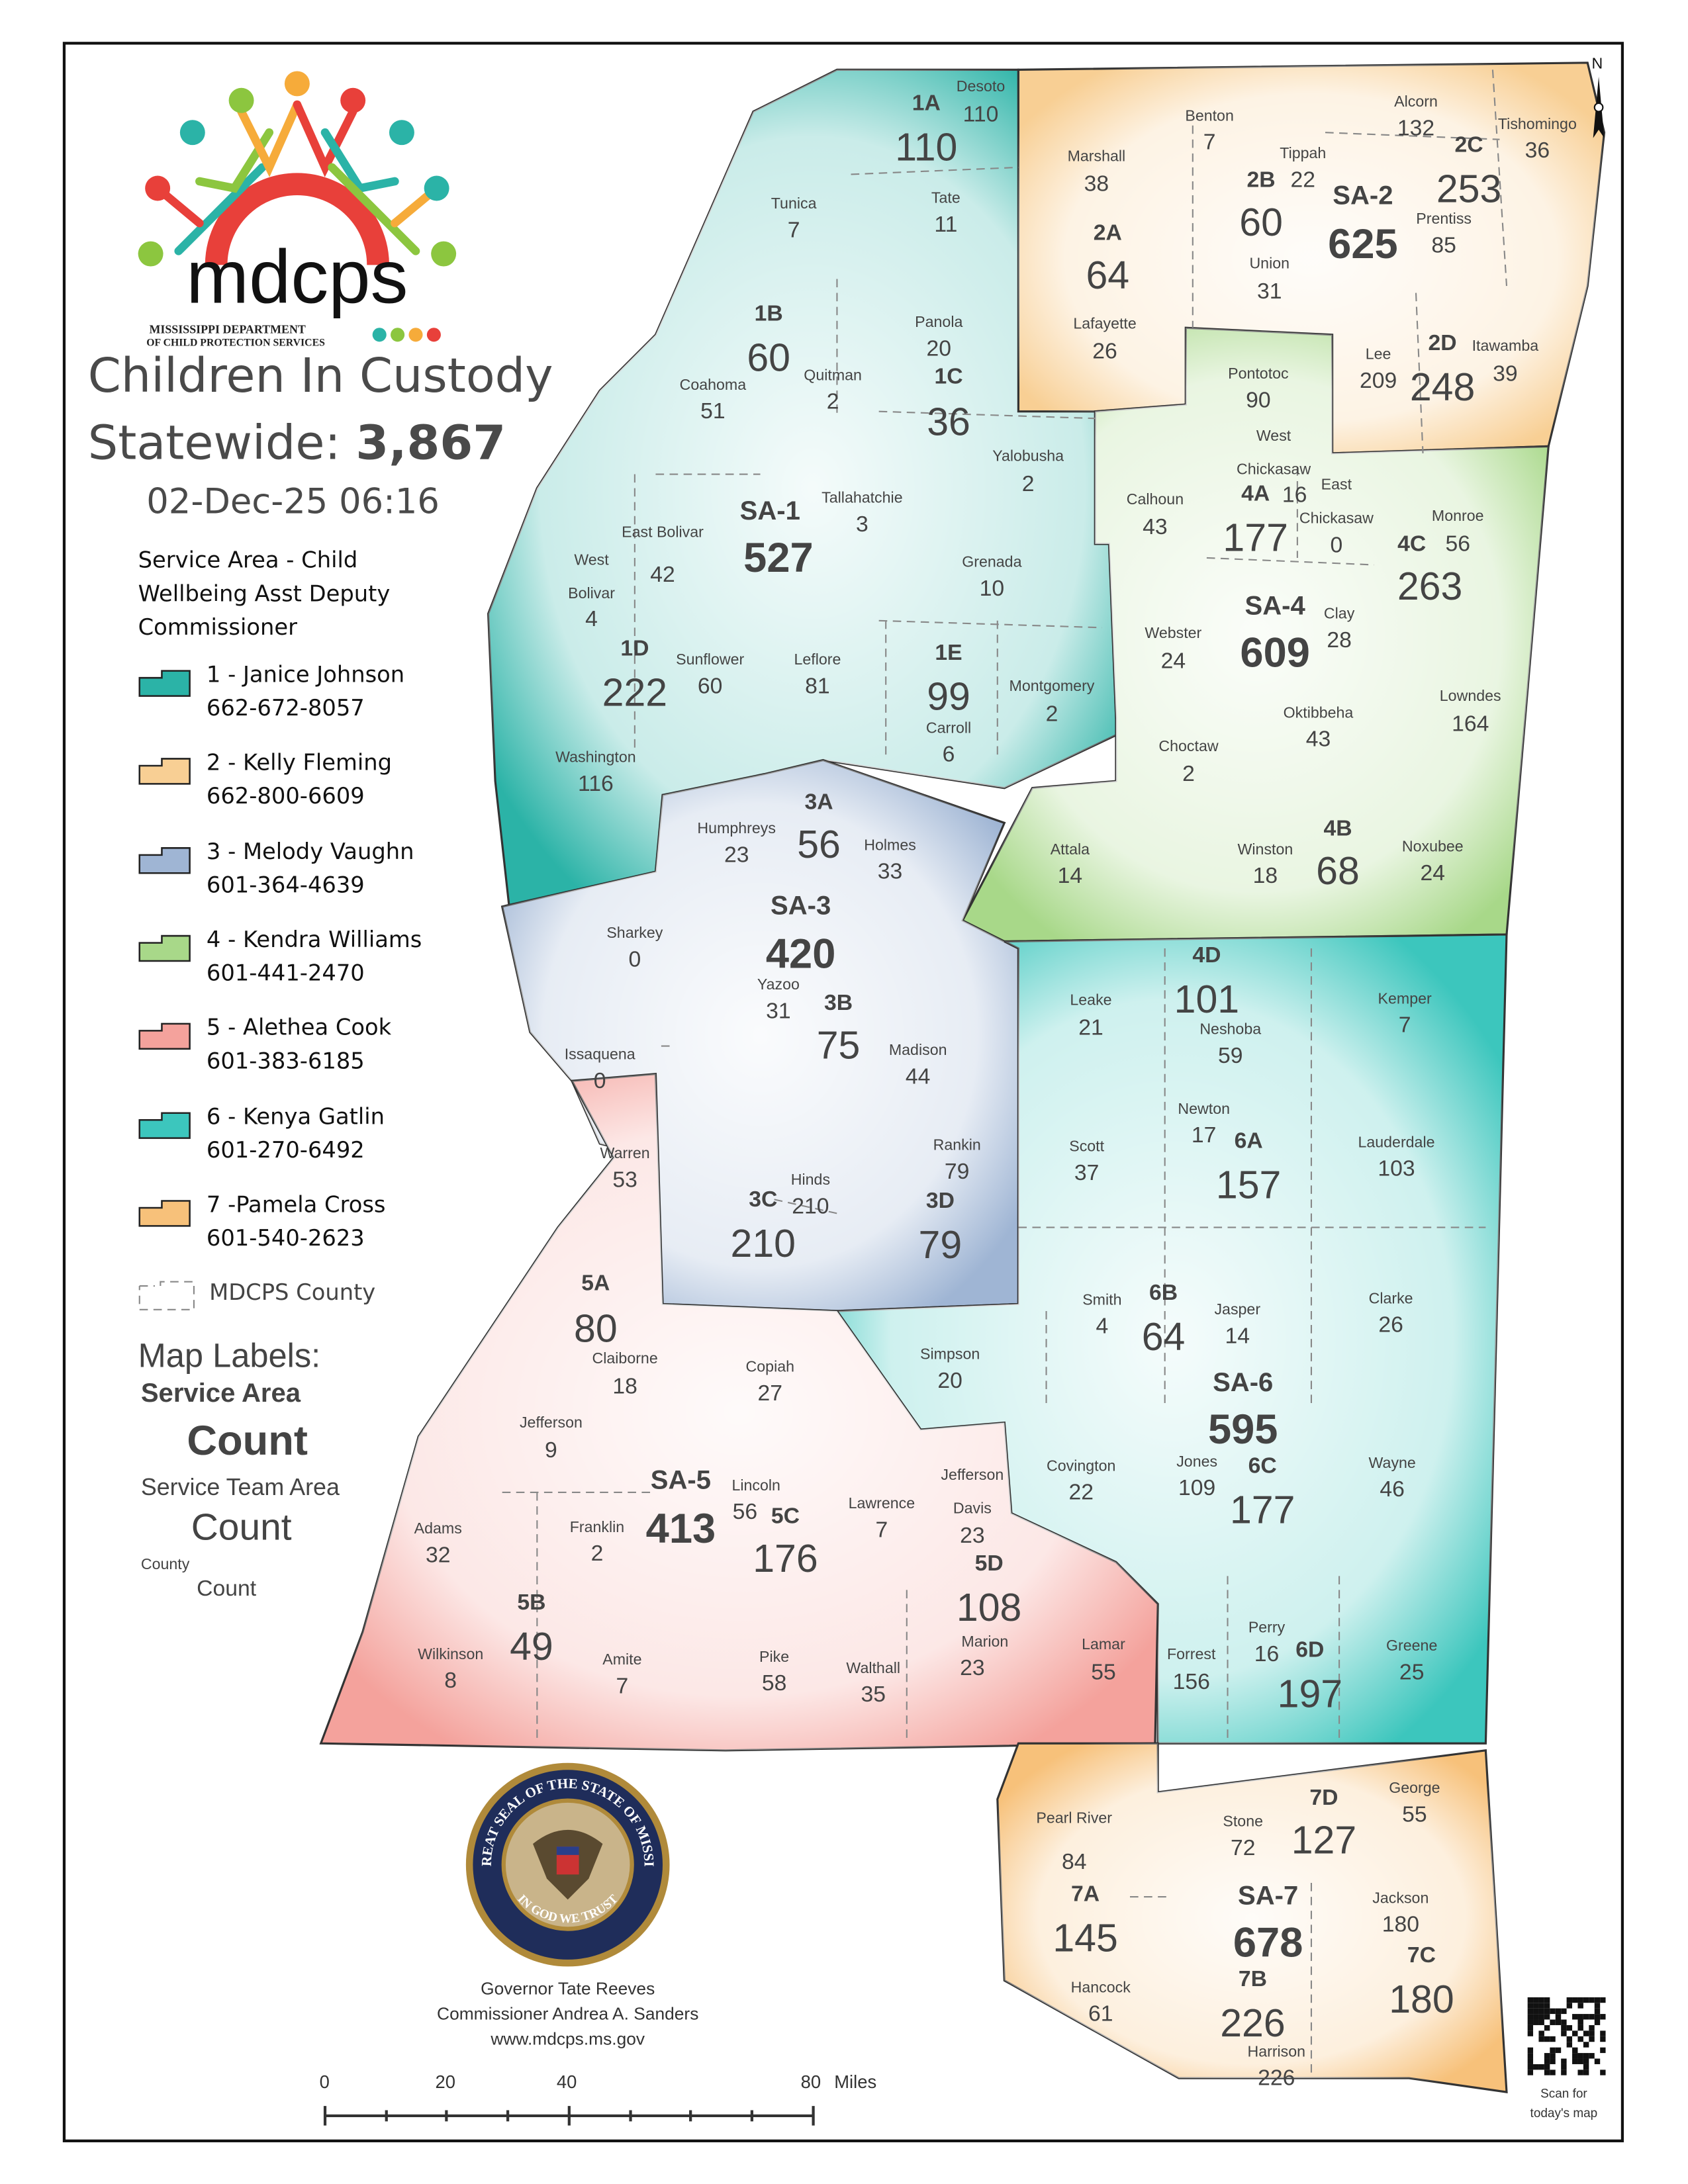 This screenshot has width=1688, height=2184. I want to click on county-name: Holmes, so click(890, 845).